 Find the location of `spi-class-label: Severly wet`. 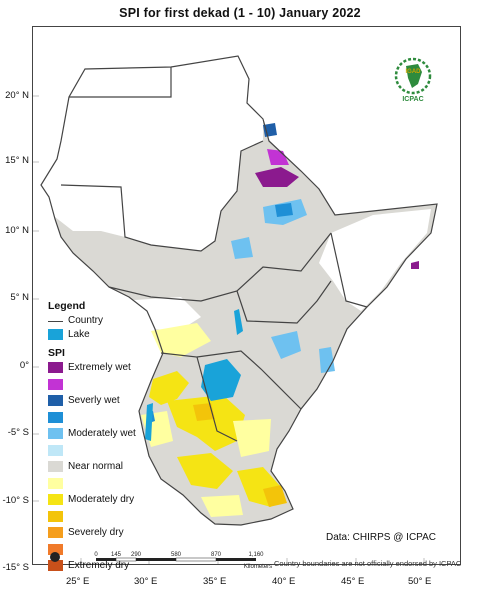

spi-class-label: Severly wet is located at coordinates (94, 400).